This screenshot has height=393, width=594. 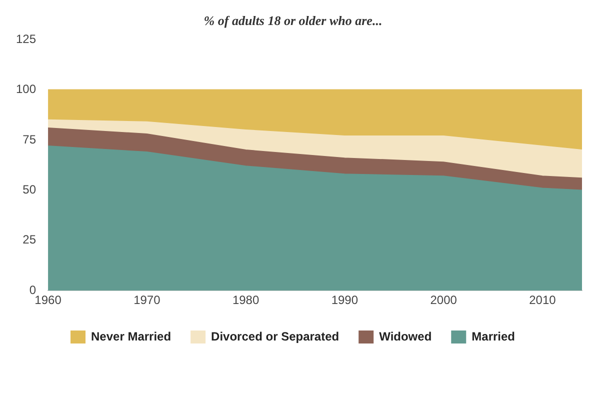 I want to click on y-tick-label: 25, so click(x=29, y=239).